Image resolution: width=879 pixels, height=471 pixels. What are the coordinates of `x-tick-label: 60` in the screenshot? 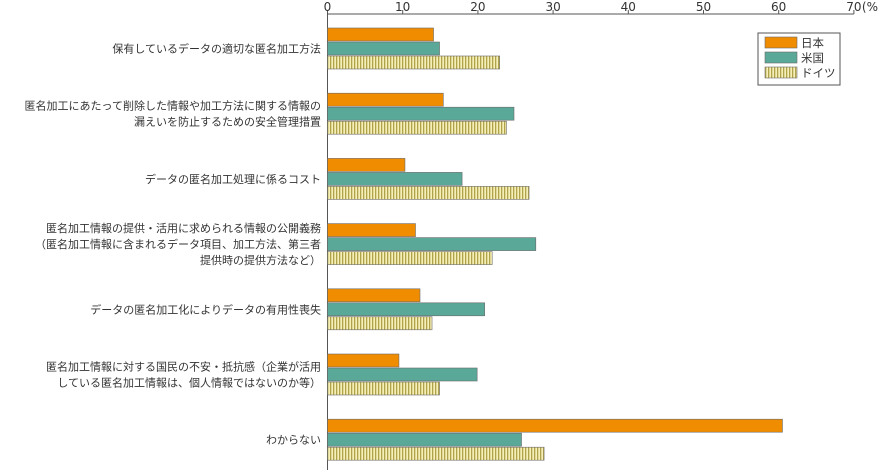 It's located at (778, 7).